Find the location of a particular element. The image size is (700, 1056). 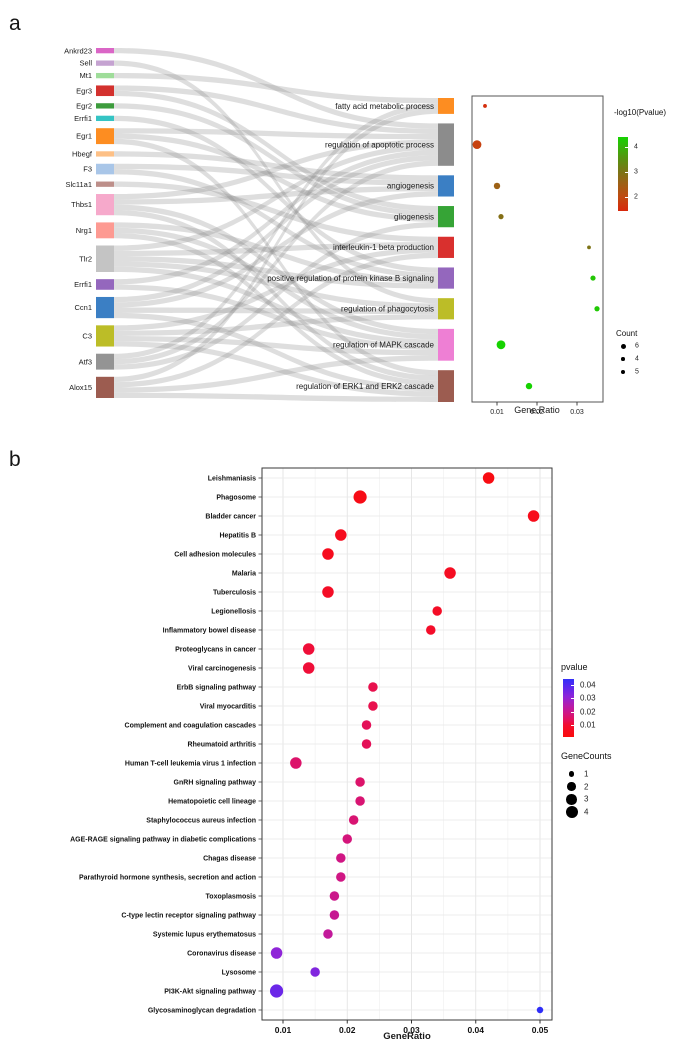

pathway-label: Chagas disease is located at coordinates (229, 858).